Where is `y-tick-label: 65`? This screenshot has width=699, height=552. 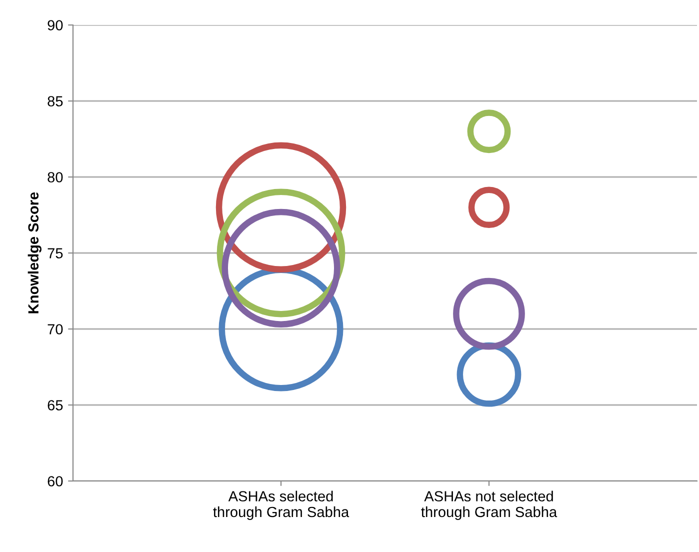
y-tick-label: 65 is located at coordinates (55, 405).